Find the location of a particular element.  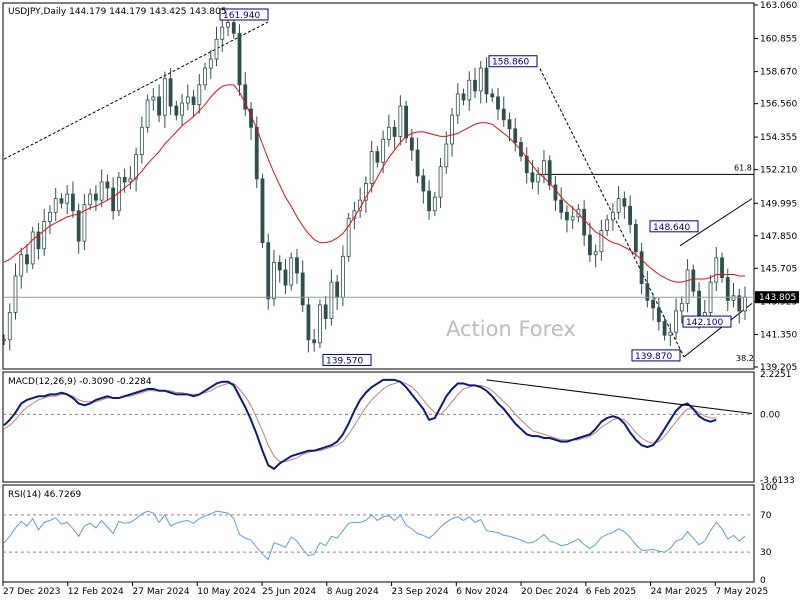

price-tick-label: 160.855 is located at coordinates (778, 39).